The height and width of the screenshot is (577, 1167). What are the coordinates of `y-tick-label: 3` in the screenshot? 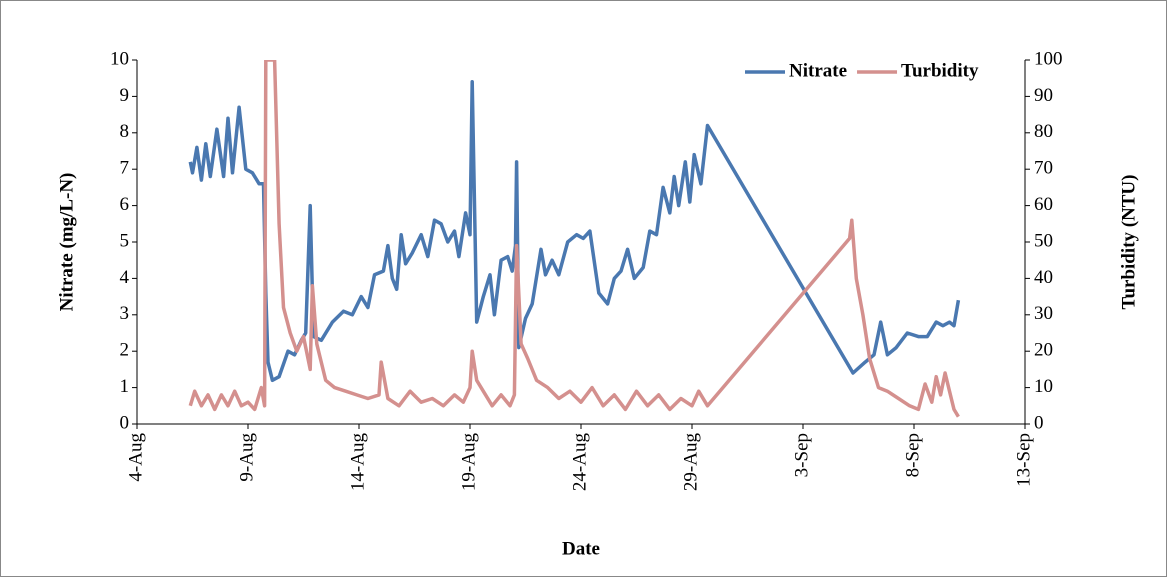 It's located at (125, 313).